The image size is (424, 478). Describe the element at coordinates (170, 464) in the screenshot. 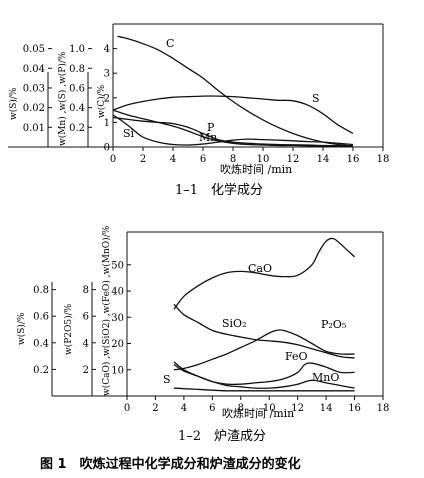

I see `figure-caption: 图 1 吹炼过程中化学成分和炉渣成分的变化` at that location.